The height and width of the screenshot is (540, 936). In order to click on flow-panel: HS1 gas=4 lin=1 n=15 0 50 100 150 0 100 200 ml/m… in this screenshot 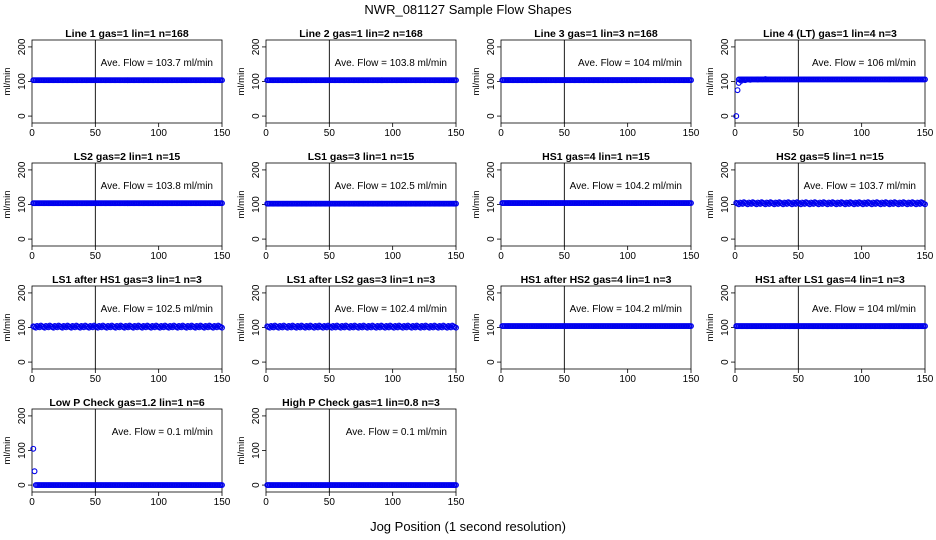, I will do `click(585, 206)`.